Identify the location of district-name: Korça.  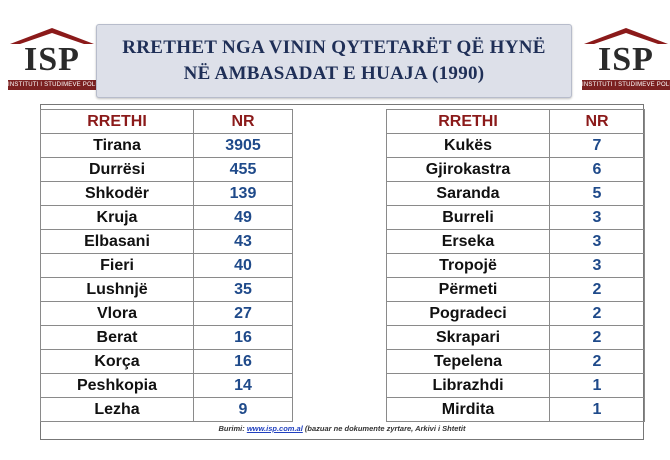
(117, 361).